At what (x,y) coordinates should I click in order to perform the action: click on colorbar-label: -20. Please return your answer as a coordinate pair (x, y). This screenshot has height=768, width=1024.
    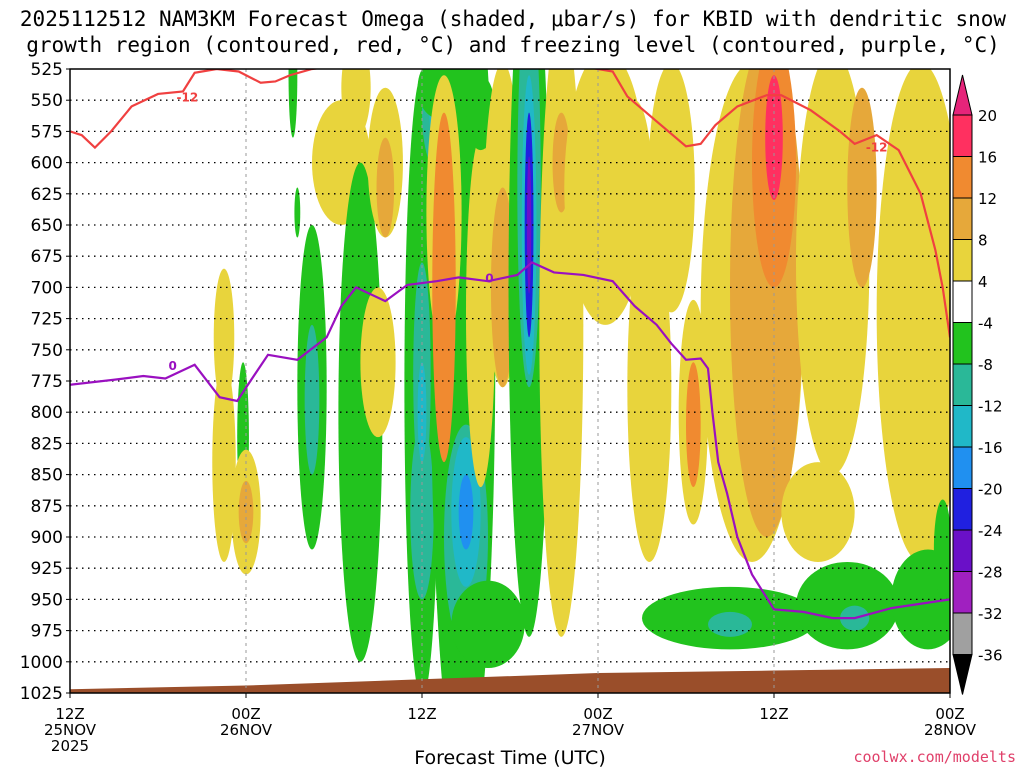
    Looking at the image, I should click on (990, 490).